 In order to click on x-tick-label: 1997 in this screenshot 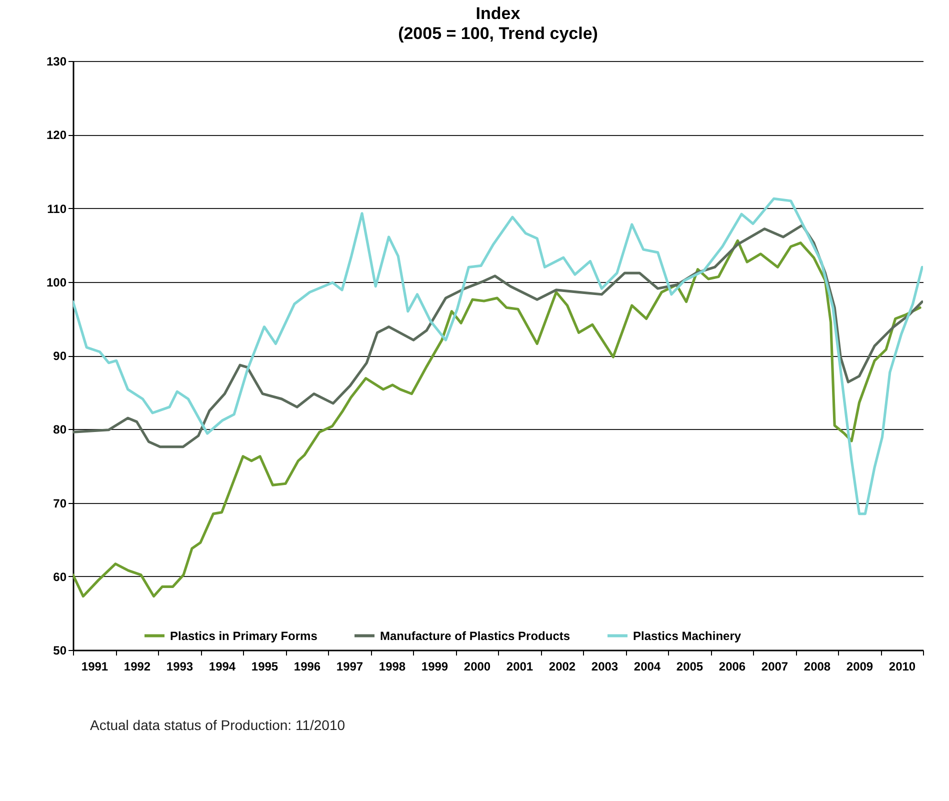, I will do `click(350, 667)`.